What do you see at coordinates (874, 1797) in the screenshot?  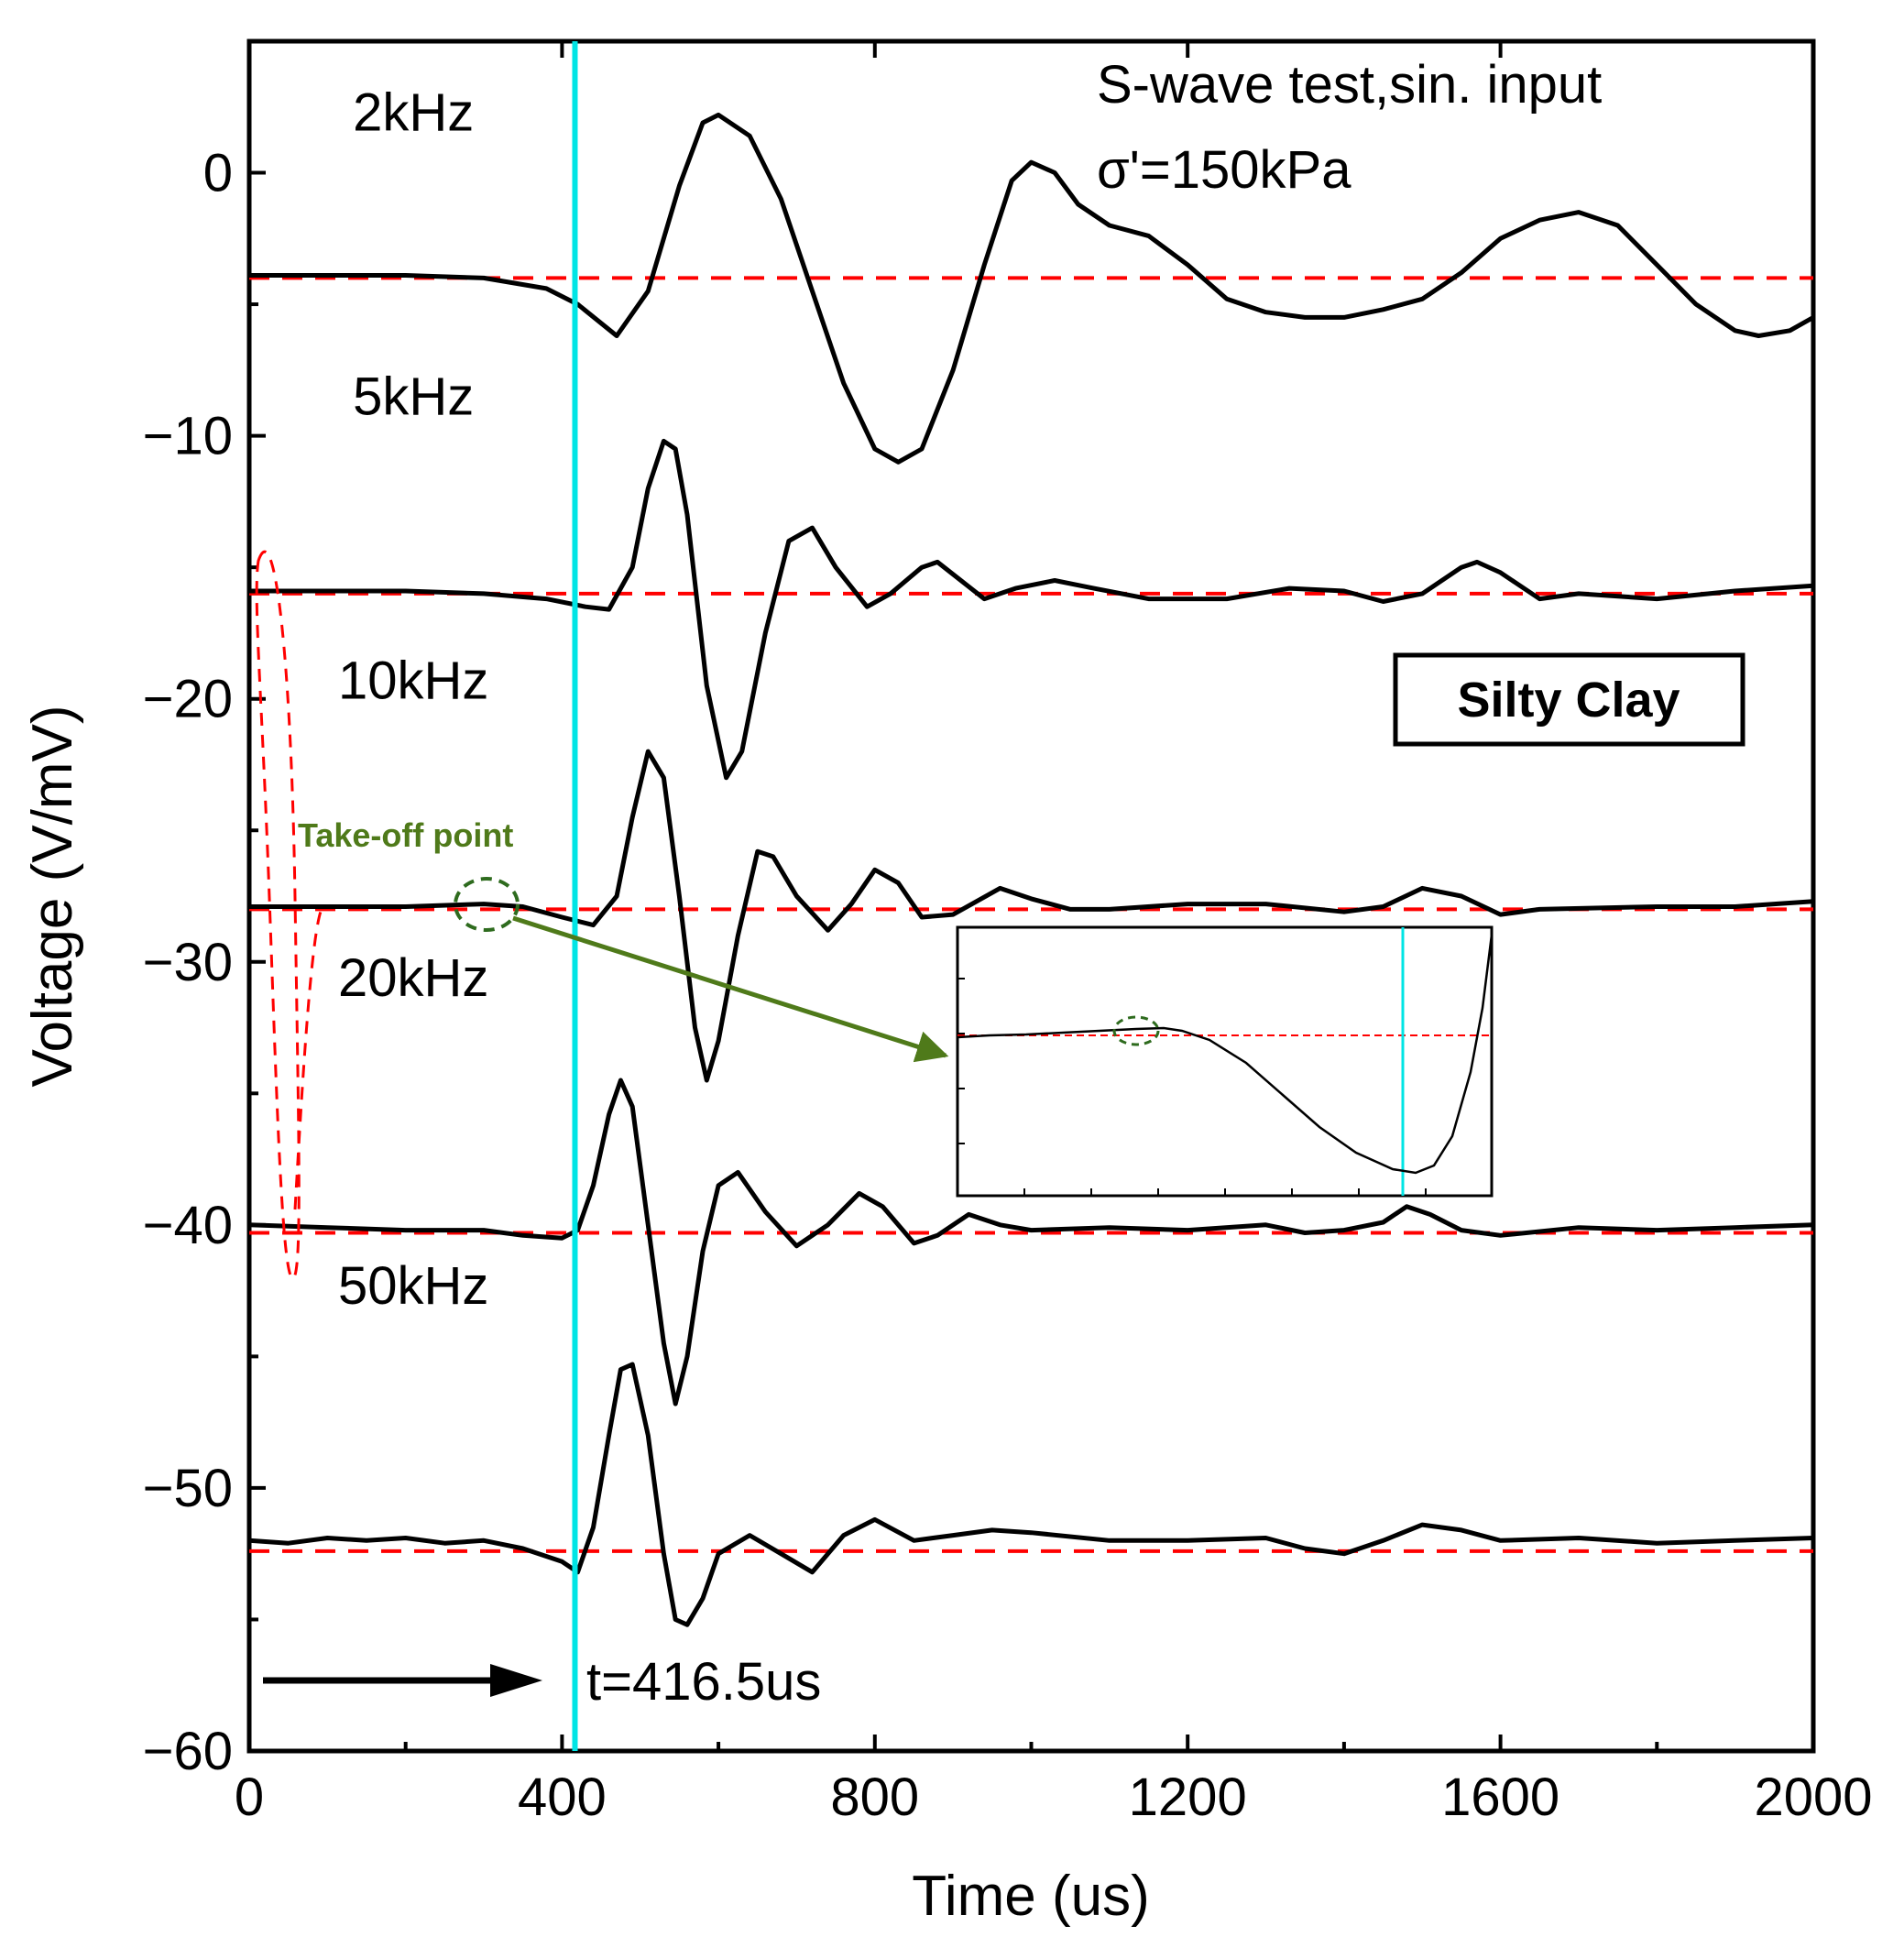 I see `x-tick-label: 800` at bounding box center [874, 1797].